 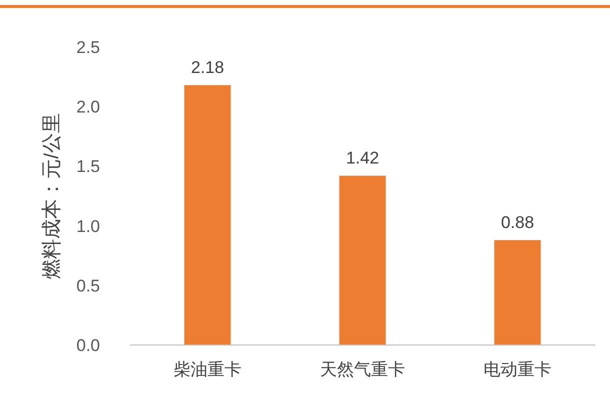 I want to click on y-tick-label: 2.5, so click(x=88, y=47).